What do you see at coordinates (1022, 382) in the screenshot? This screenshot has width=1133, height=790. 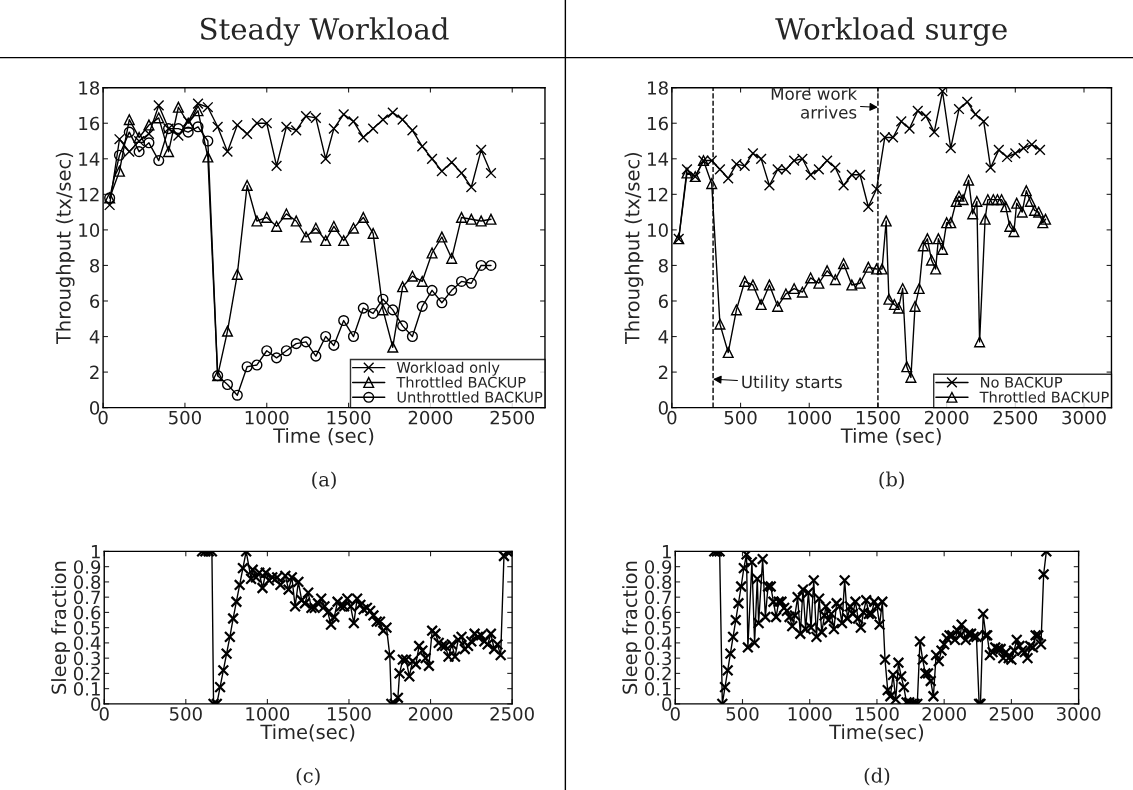 I see `legend-label: No BACKUP` at bounding box center [1022, 382].